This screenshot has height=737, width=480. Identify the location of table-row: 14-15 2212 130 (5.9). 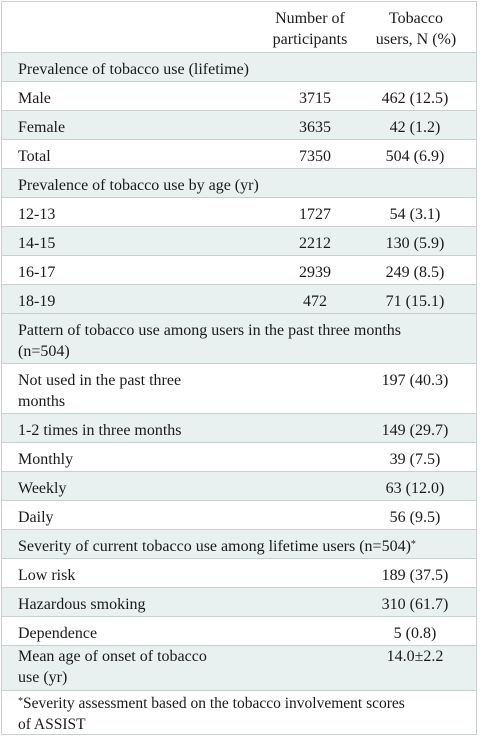
(239, 240).